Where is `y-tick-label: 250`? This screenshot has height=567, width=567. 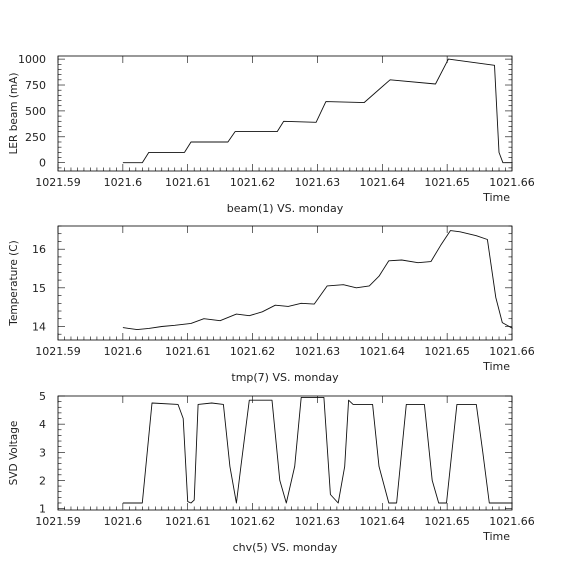 y-tick-label: 250 is located at coordinates (35, 137).